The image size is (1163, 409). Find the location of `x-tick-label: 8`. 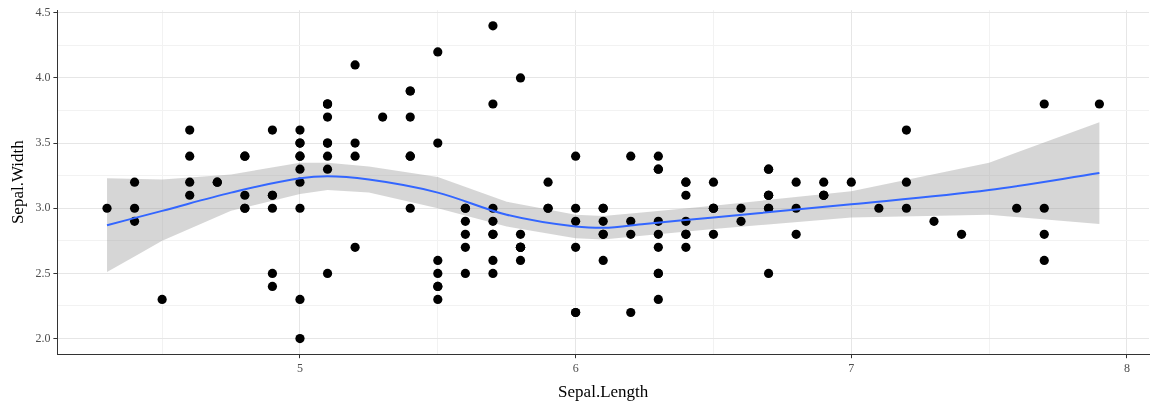

x-tick-label: 8 is located at coordinates (1126, 367).